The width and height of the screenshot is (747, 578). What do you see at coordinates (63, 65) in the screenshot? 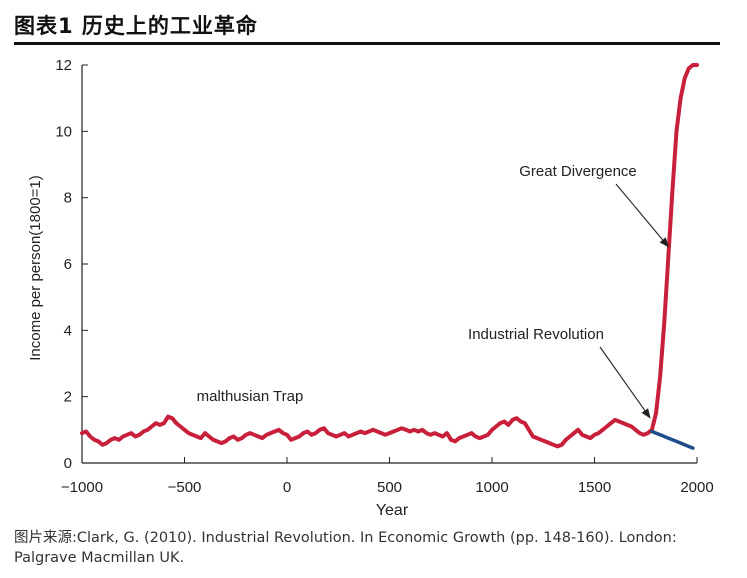
I see `y-tick-label: 12` at bounding box center [63, 65].